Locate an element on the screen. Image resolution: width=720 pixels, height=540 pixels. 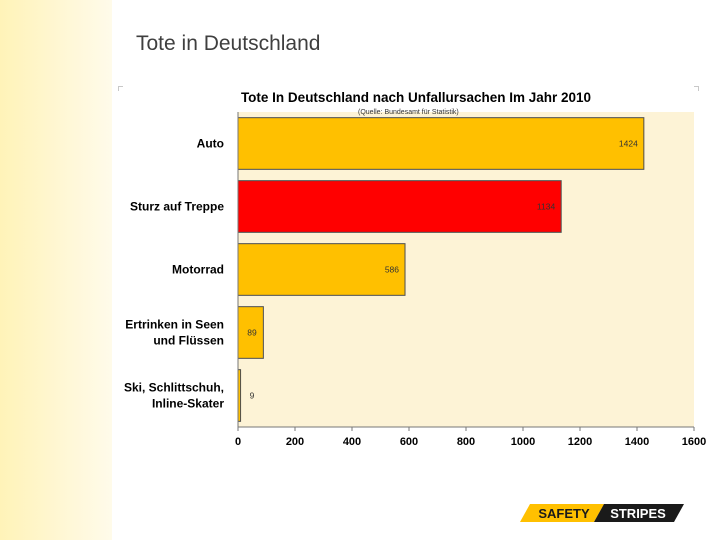
category-label: Auto is located at coordinates (210, 144).